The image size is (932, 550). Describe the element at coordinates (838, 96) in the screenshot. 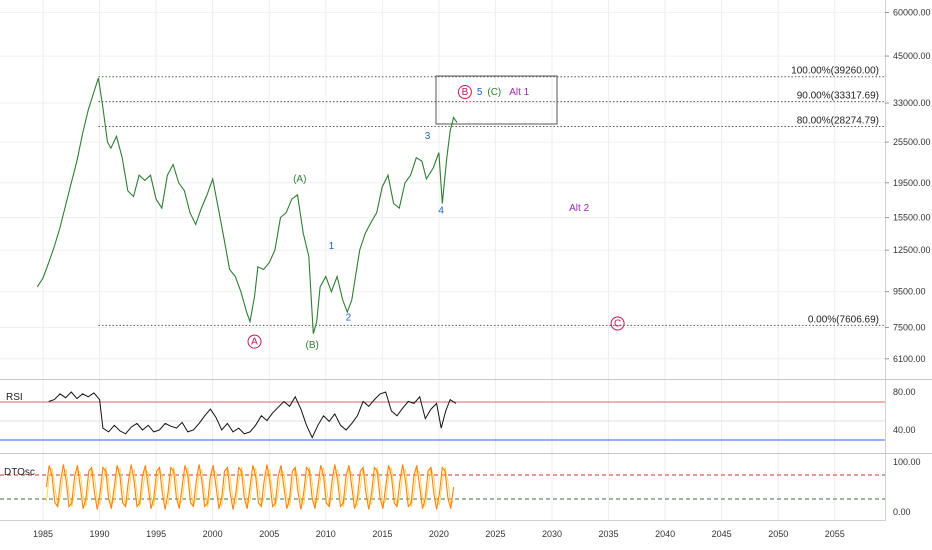

I see `fib-level-label: 90.00%(33317.69)` at that location.